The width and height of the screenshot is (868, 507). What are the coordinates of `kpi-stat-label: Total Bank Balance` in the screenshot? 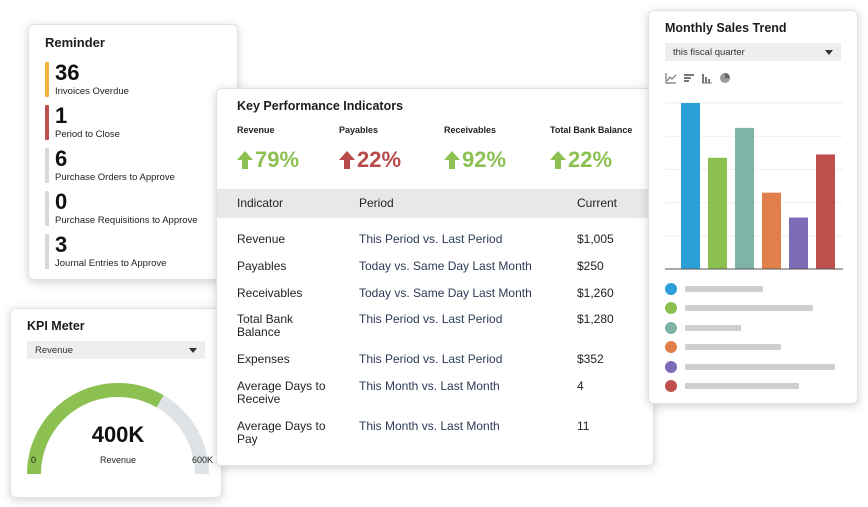 It's located at (591, 130).